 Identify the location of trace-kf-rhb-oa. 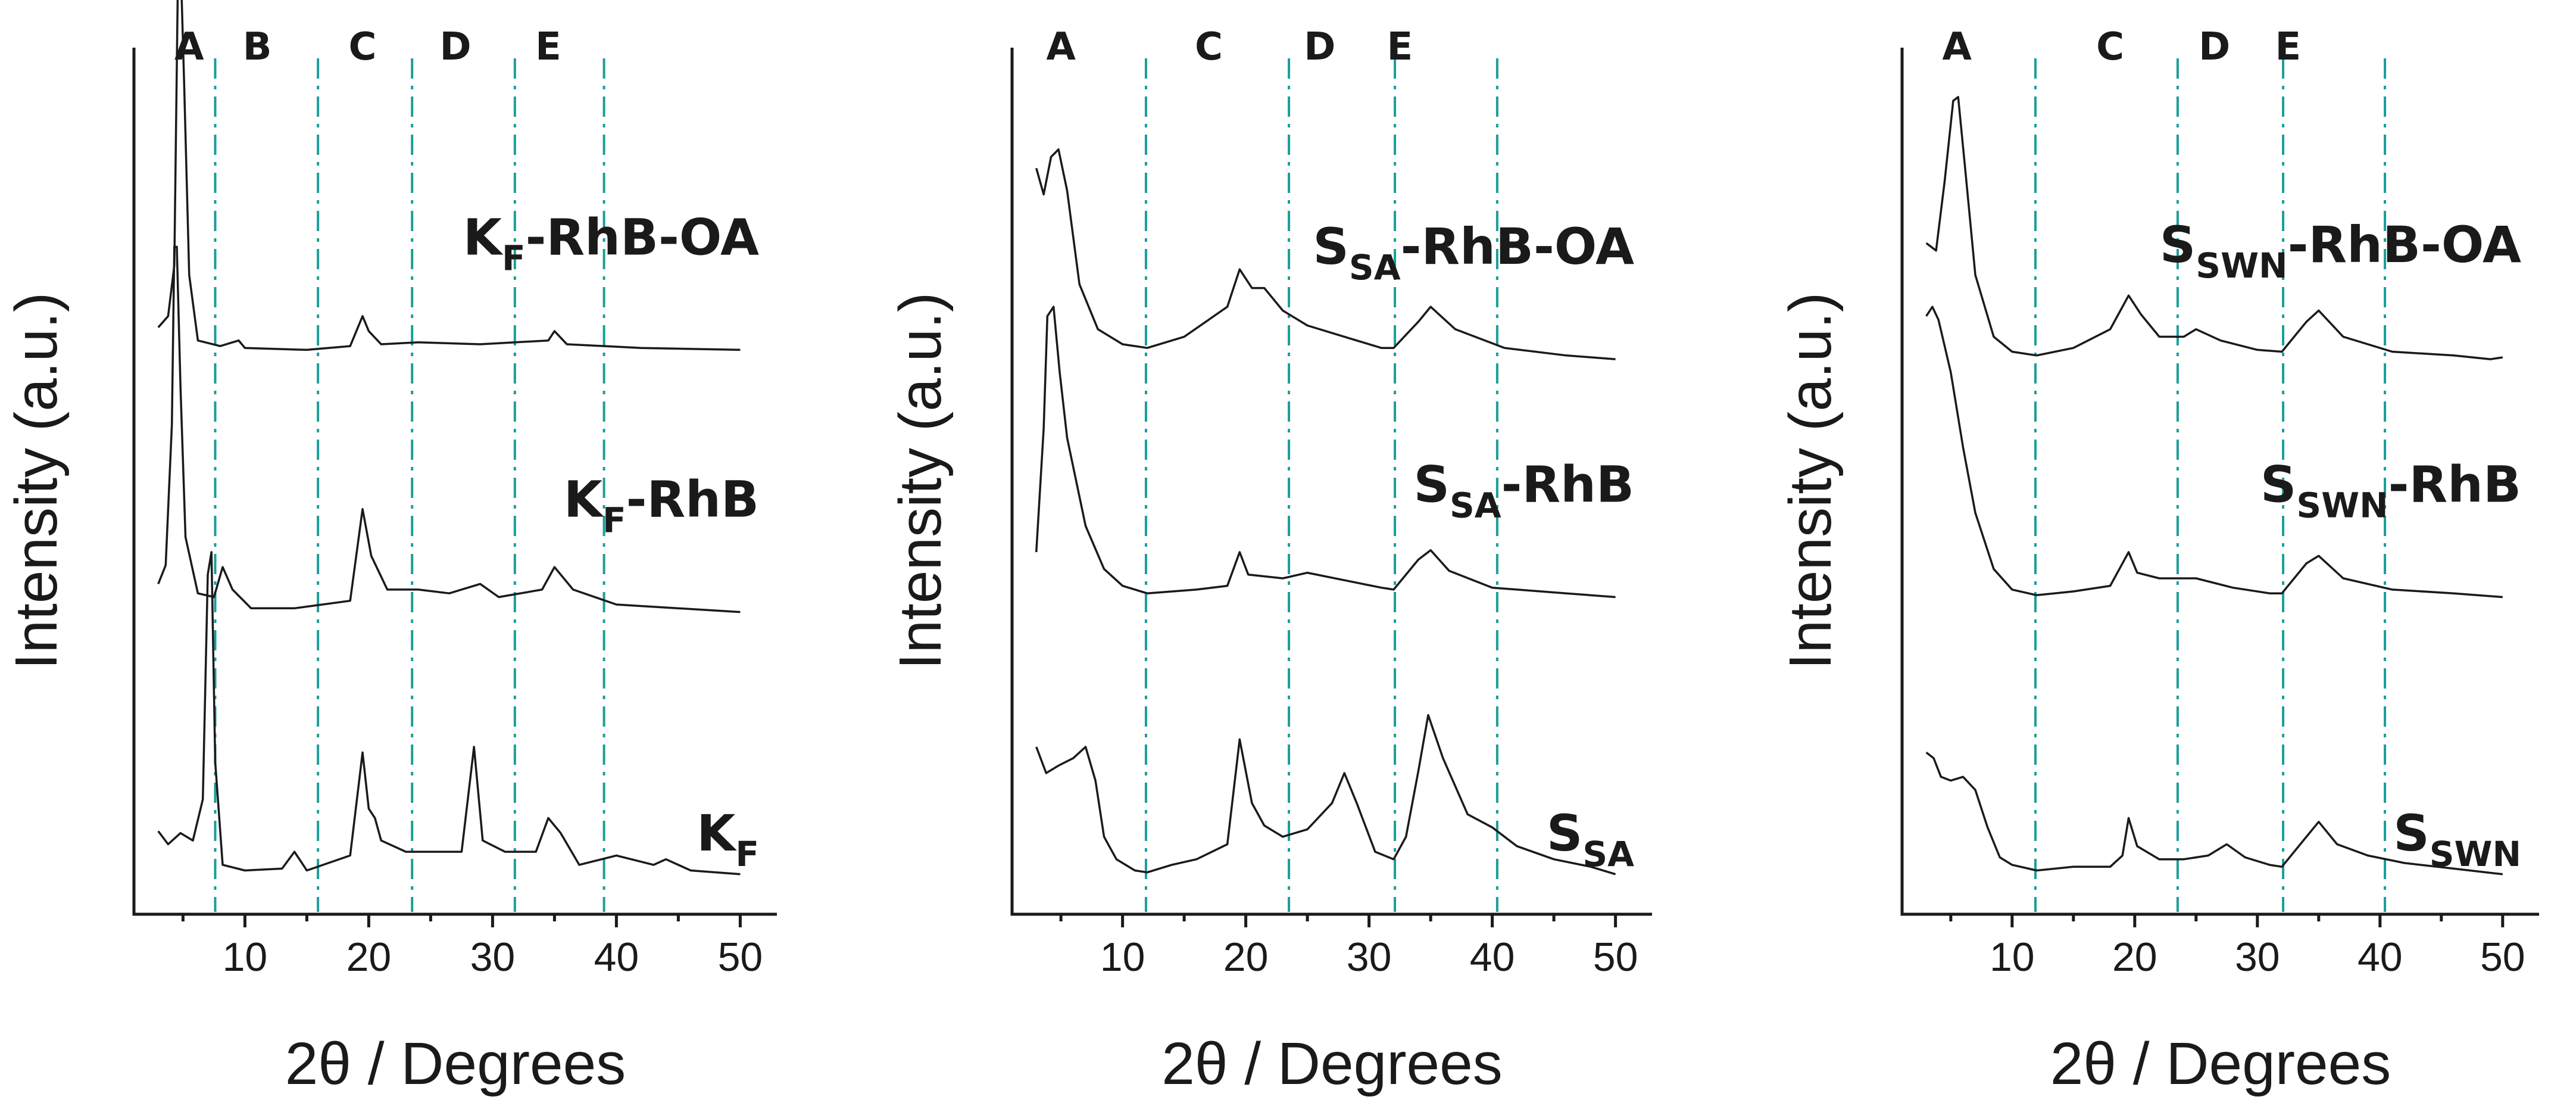
(449, 175).